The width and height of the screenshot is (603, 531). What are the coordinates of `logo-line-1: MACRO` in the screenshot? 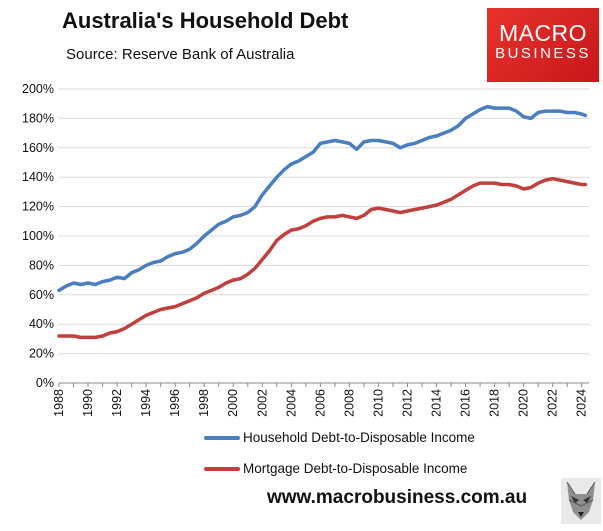 It's located at (543, 33).